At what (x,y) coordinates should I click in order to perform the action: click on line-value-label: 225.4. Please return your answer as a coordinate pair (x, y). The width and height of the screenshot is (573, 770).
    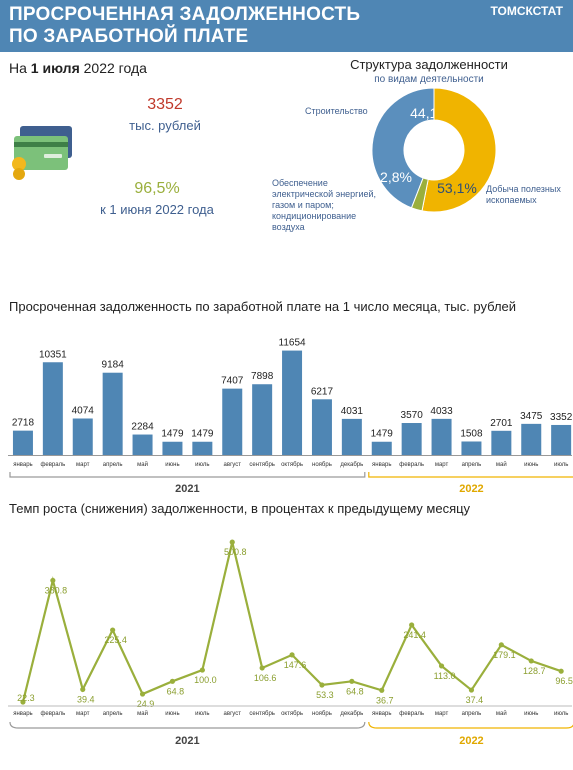
    Looking at the image, I should click on (115, 640).